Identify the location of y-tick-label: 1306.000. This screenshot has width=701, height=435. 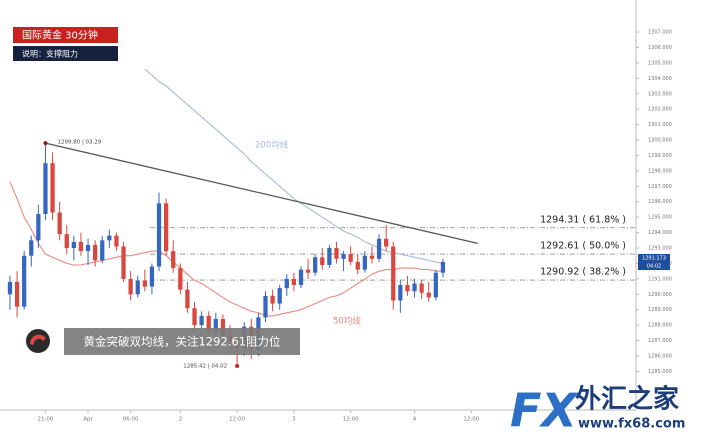
(660, 48).